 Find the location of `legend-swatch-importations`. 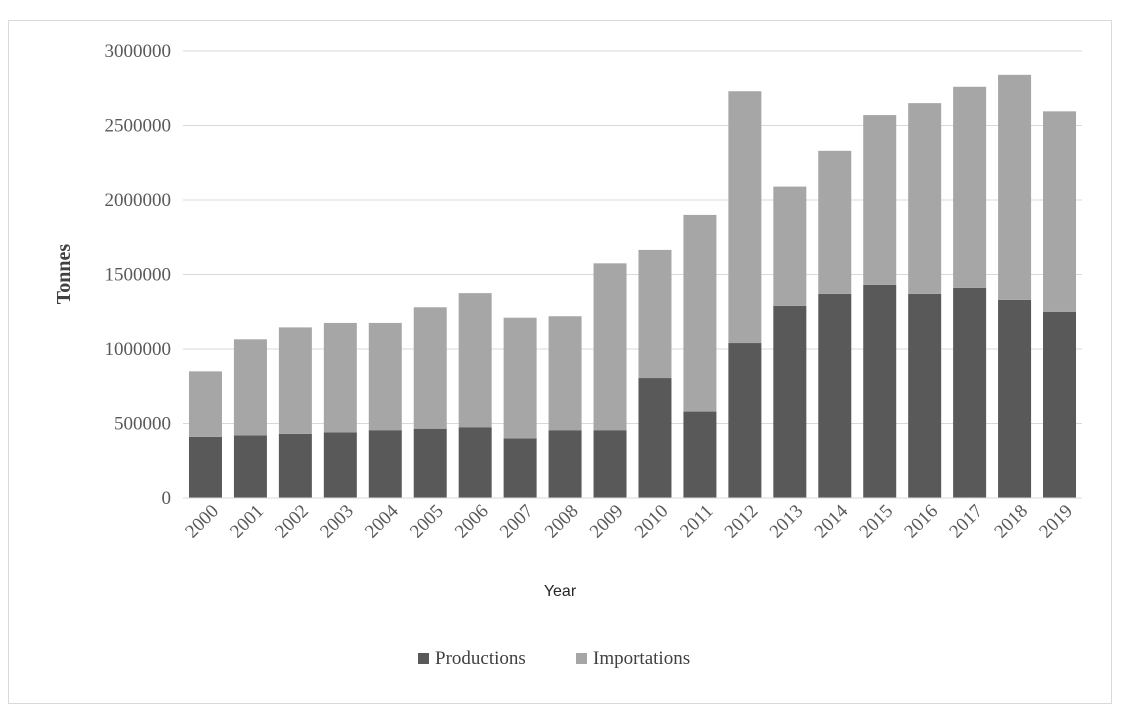

legend-swatch-importations is located at coordinates (581, 658).